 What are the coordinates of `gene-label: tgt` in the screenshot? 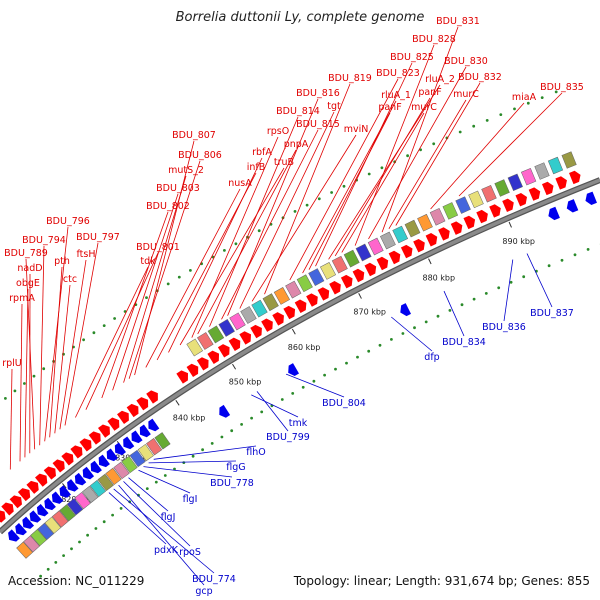 It's located at (334, 106).